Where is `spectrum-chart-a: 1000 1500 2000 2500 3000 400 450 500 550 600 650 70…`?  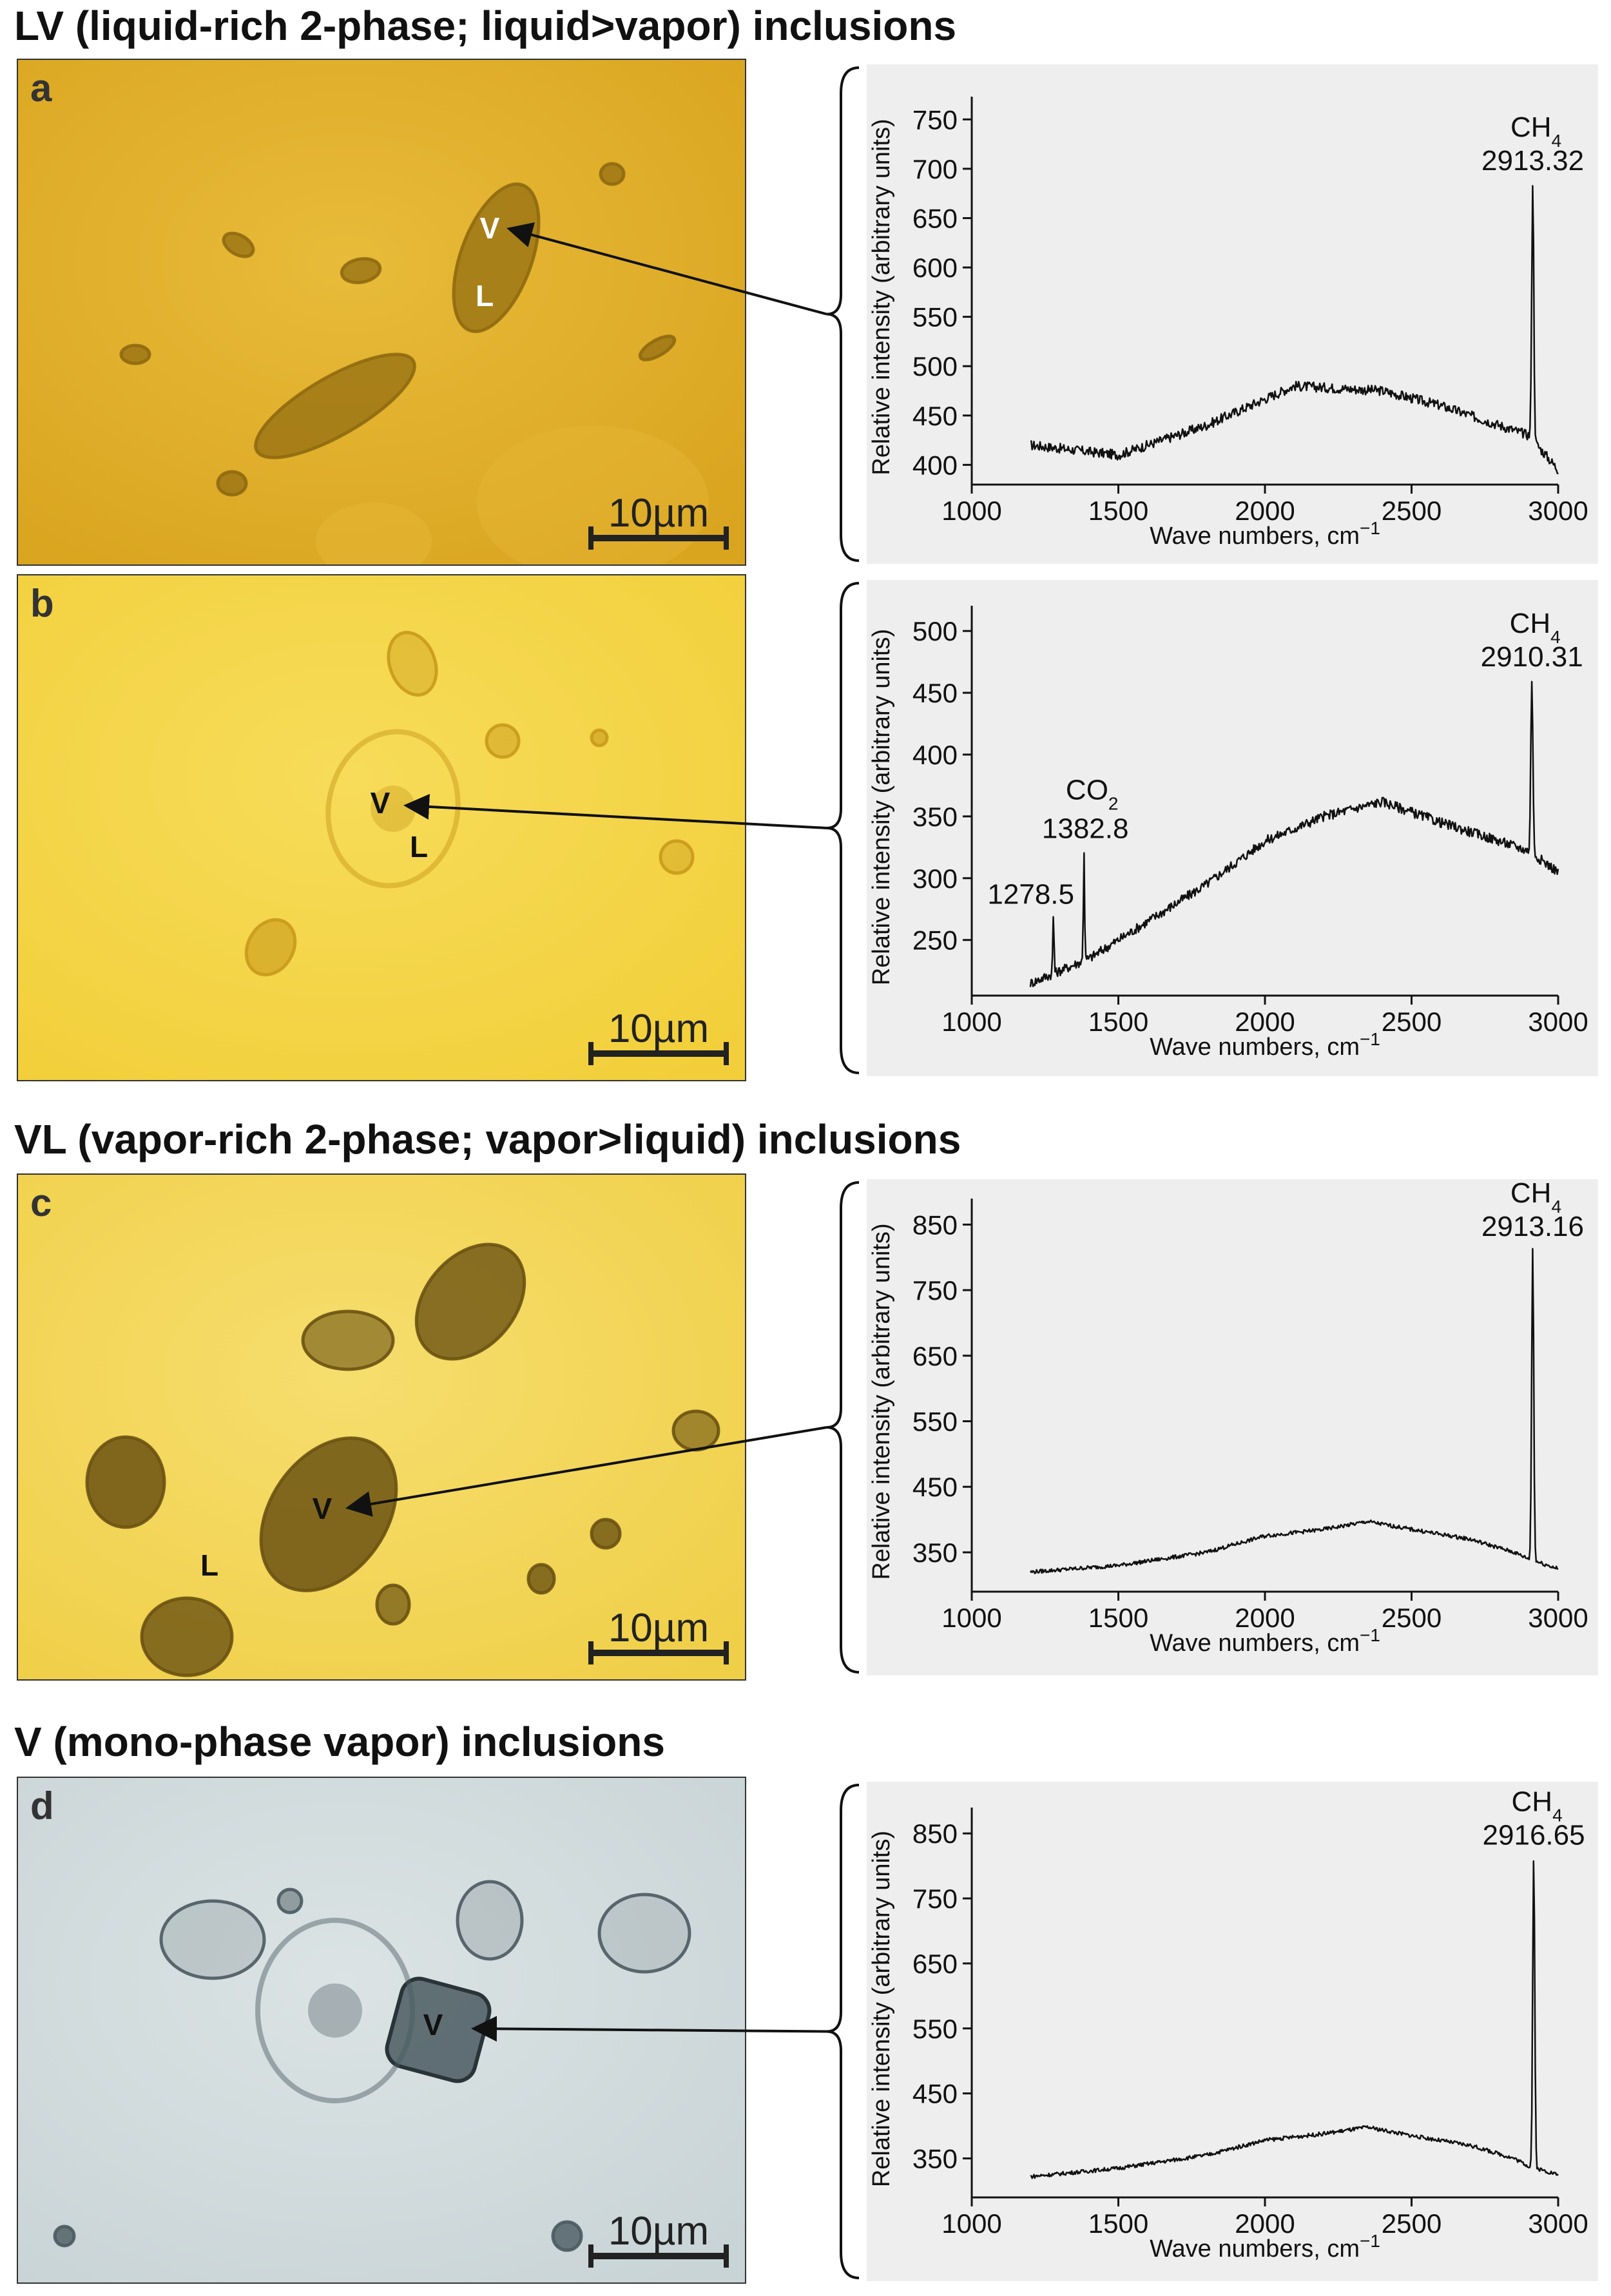
spectrum-chart-a: 1000 1500 2000 2500 3000 400 450 500 550 600 650 70… is located at coordinates (1232, 314).